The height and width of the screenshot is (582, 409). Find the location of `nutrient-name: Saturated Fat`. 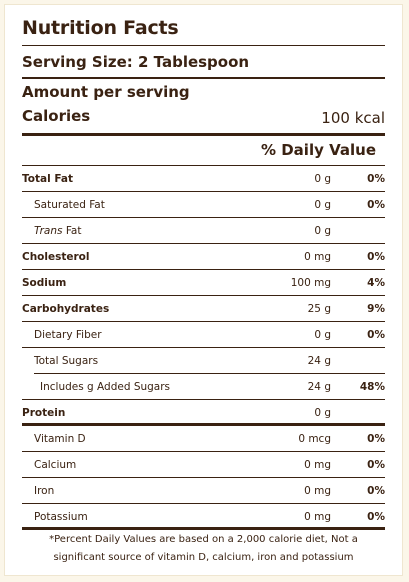

nutrient-name: Saturated Fat is located at coordinates (69, 205).